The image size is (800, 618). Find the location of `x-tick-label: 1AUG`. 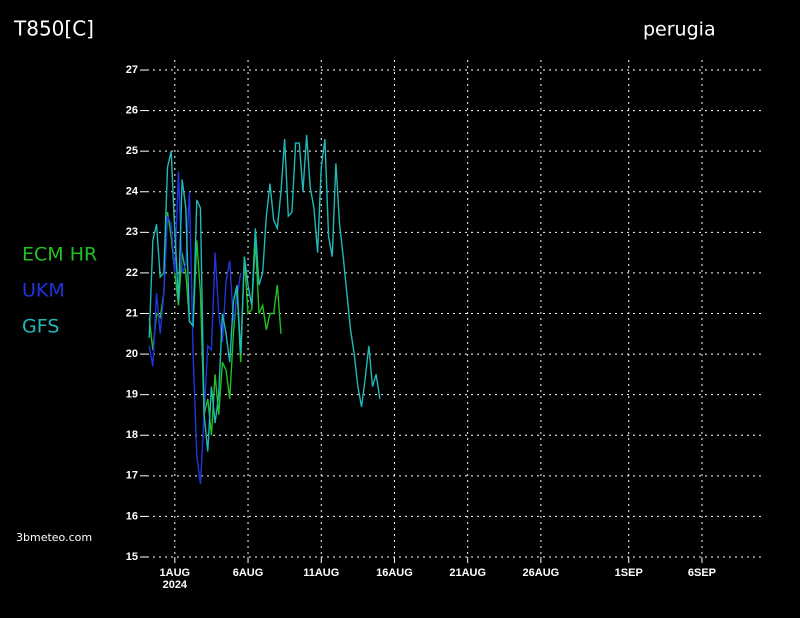

x-tick-label: 1AUG is located at coordinates (175, 573).